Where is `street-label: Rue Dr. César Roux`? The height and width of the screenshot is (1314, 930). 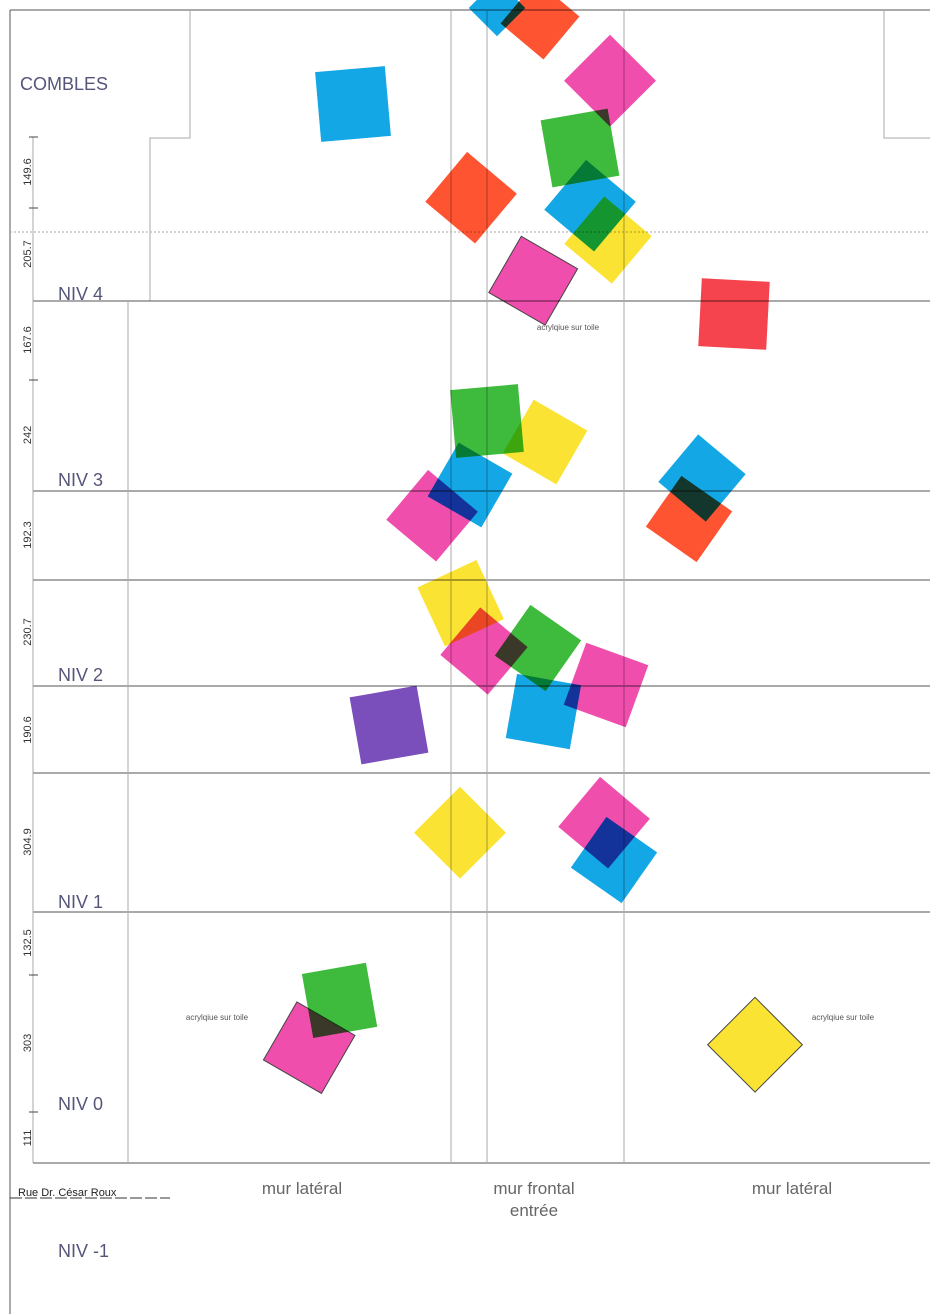 street-label: Rue Dr. César Roux is located at coordinates (67, 1193).